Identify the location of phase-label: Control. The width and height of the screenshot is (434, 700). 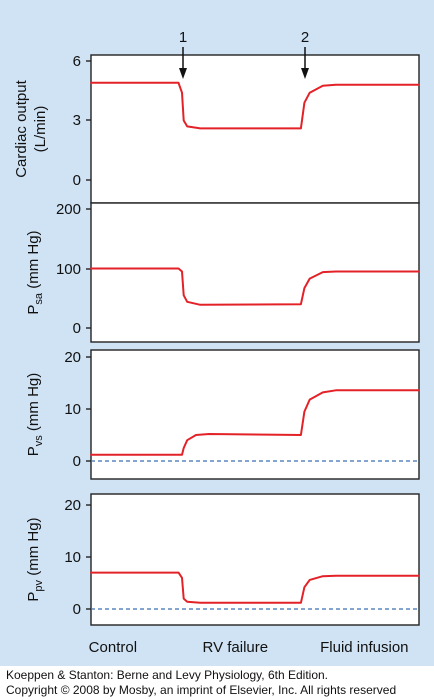
(113, 647).